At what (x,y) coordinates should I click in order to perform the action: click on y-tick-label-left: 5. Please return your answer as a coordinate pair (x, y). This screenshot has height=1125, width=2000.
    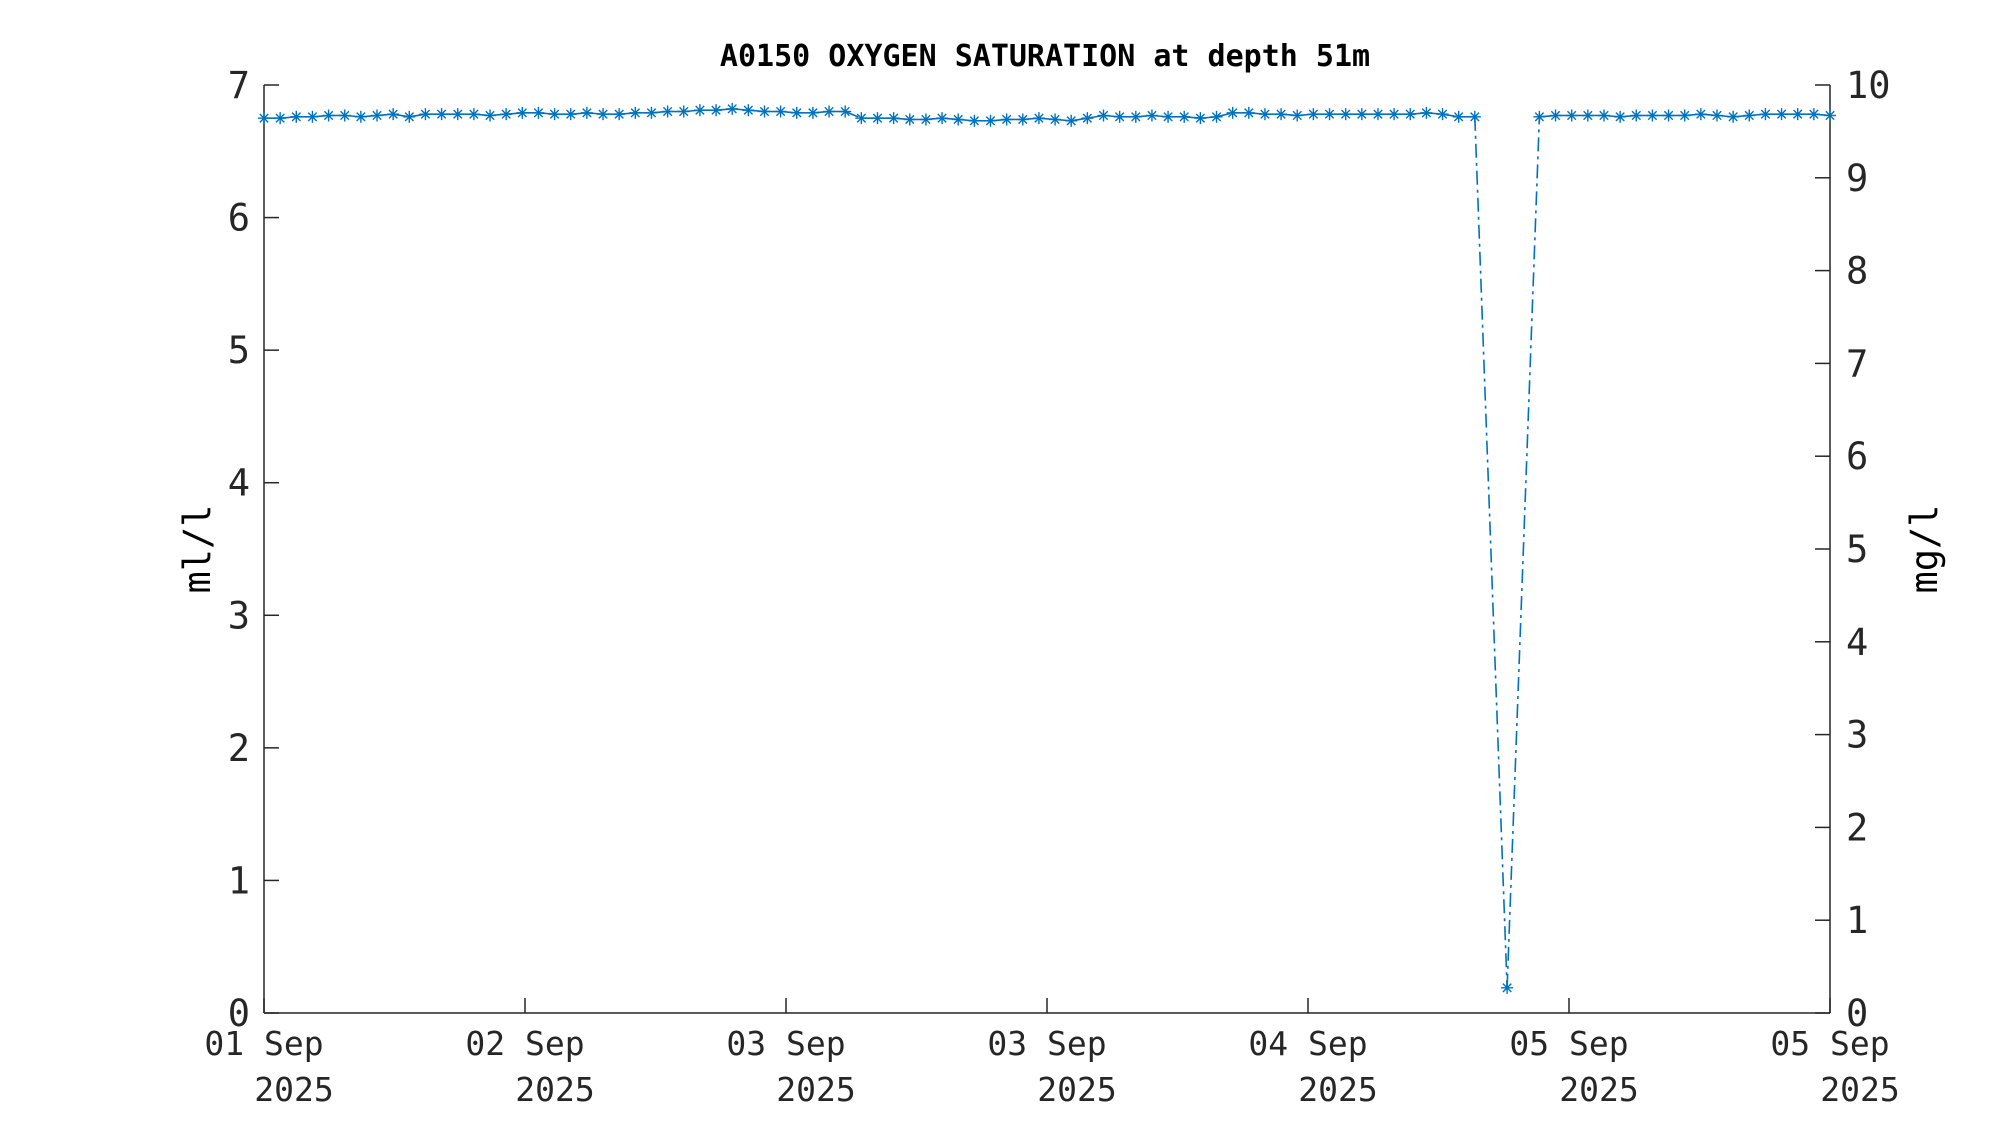
    Looking at the image, I should click on (239, 350).